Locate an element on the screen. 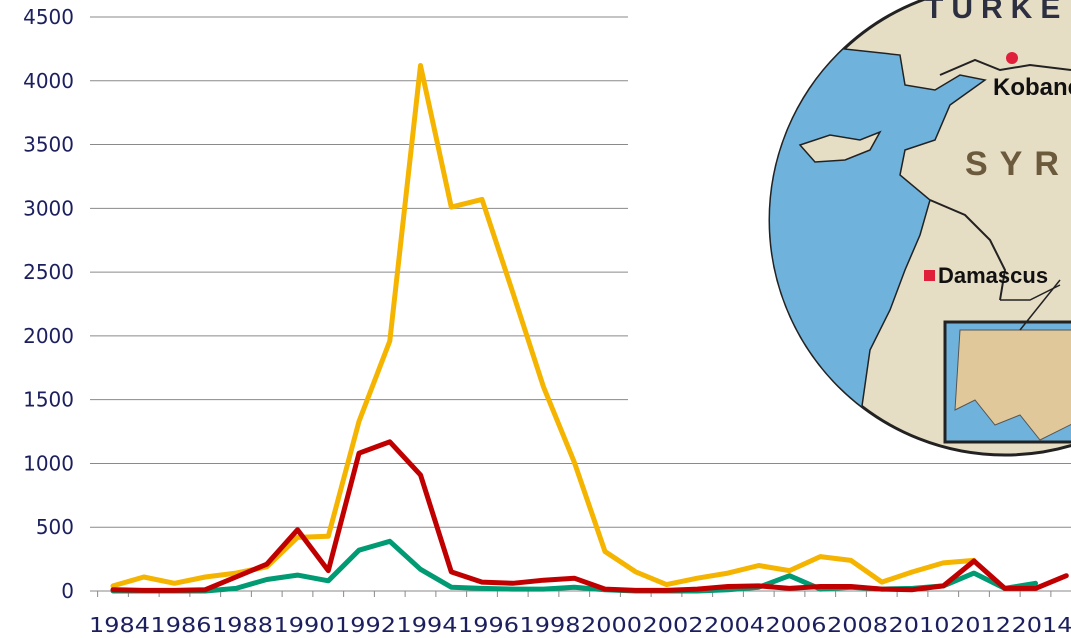 The height and width of the screenshot is (638, 1071). y-axis-tick-labels: 0 500 1000 1500 2000 2500 3000 3500 4000 4500 is located at coordinates (48, 304).